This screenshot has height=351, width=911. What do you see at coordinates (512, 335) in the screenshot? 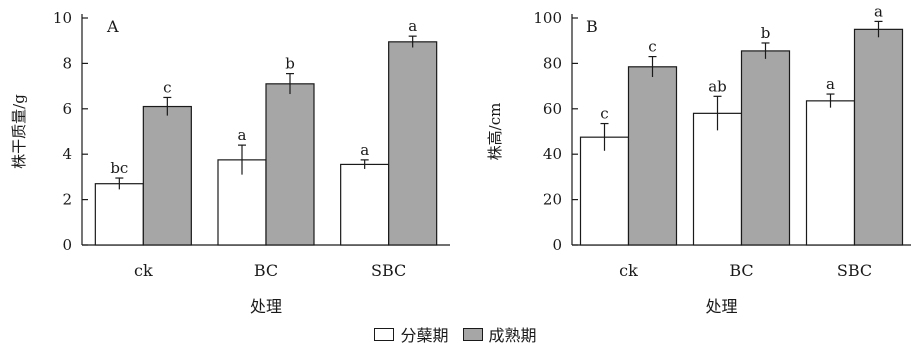
I see `legend-label-maturity: 成熟期` at bounding box center [512, 335].